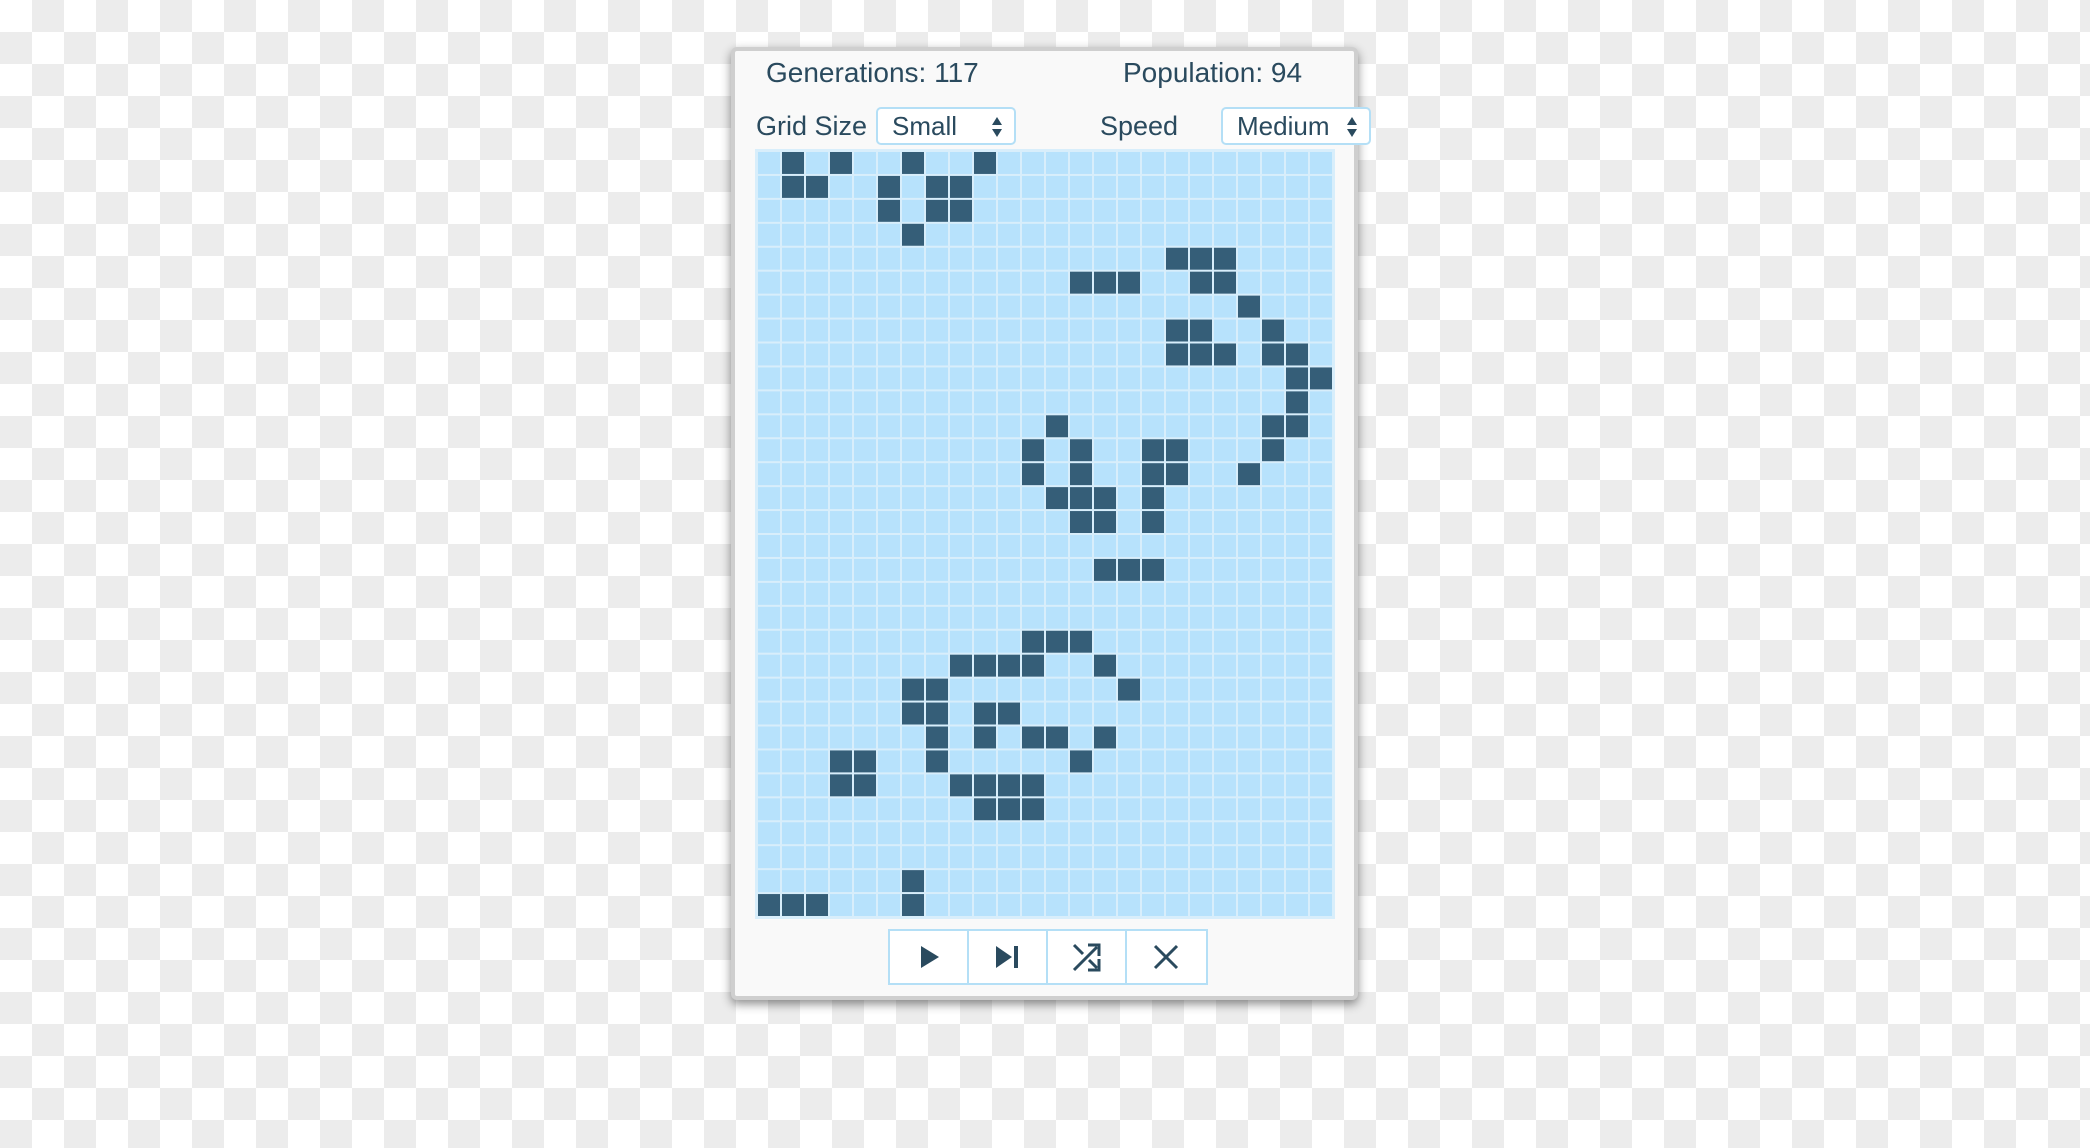 The image size is (2090, 1148). Describe the element at coordinates (1087, 957) in the screenshot. I see `randomize-button` at that location.